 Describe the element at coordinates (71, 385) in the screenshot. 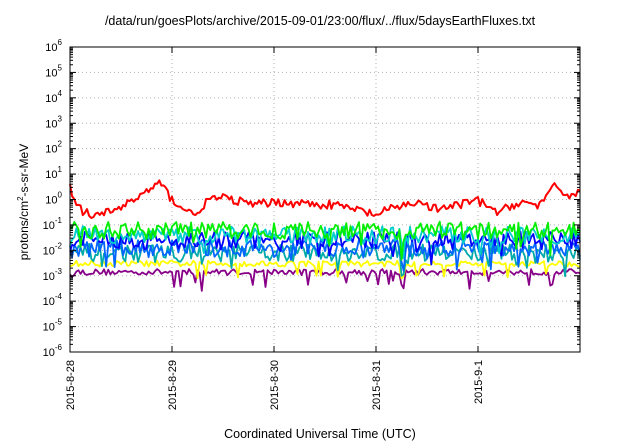

I see `x-tick-label: 2015-8-28` at that location.